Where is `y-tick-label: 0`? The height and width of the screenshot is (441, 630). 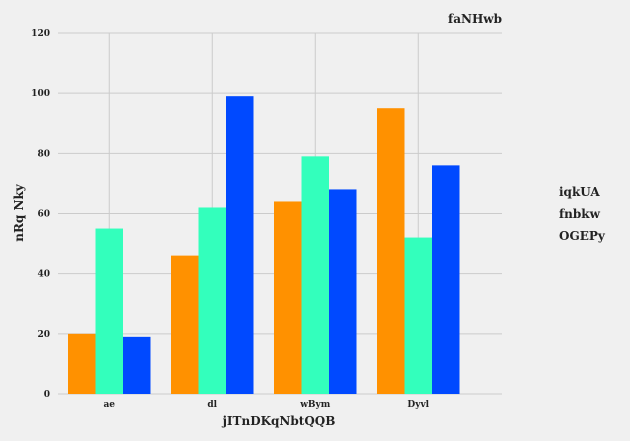 y-tick-label: 0 is located at coordinates (47, 395).